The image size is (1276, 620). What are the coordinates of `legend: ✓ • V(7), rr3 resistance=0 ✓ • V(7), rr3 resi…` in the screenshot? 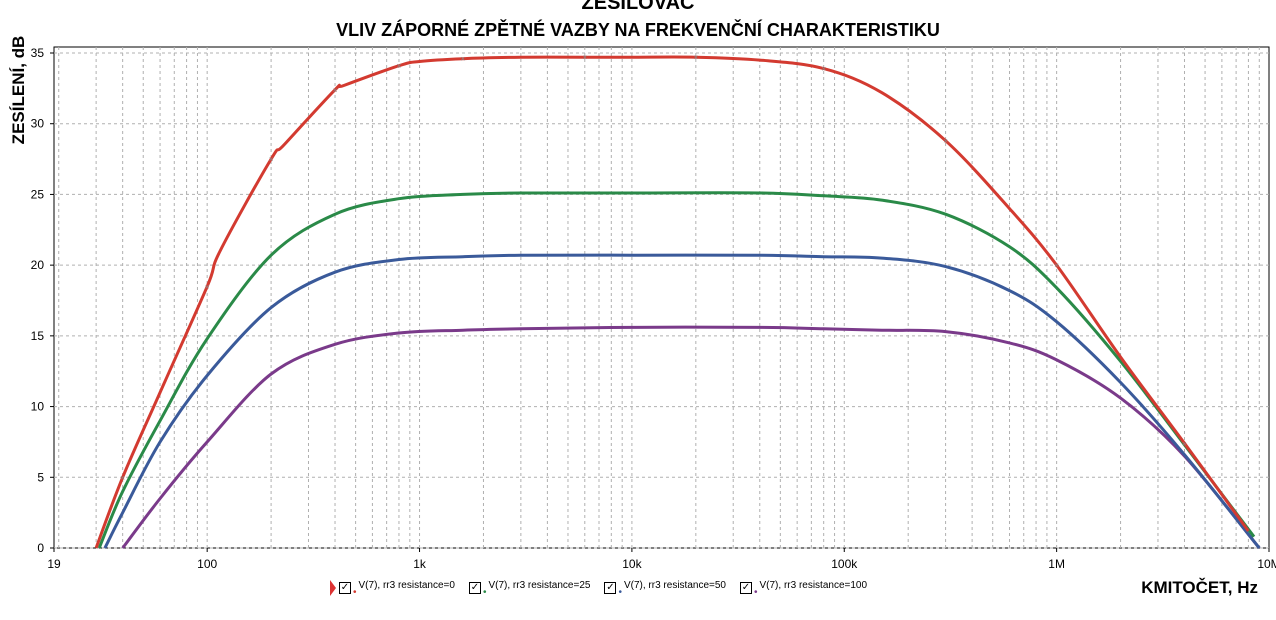 It's located at (605, 590).